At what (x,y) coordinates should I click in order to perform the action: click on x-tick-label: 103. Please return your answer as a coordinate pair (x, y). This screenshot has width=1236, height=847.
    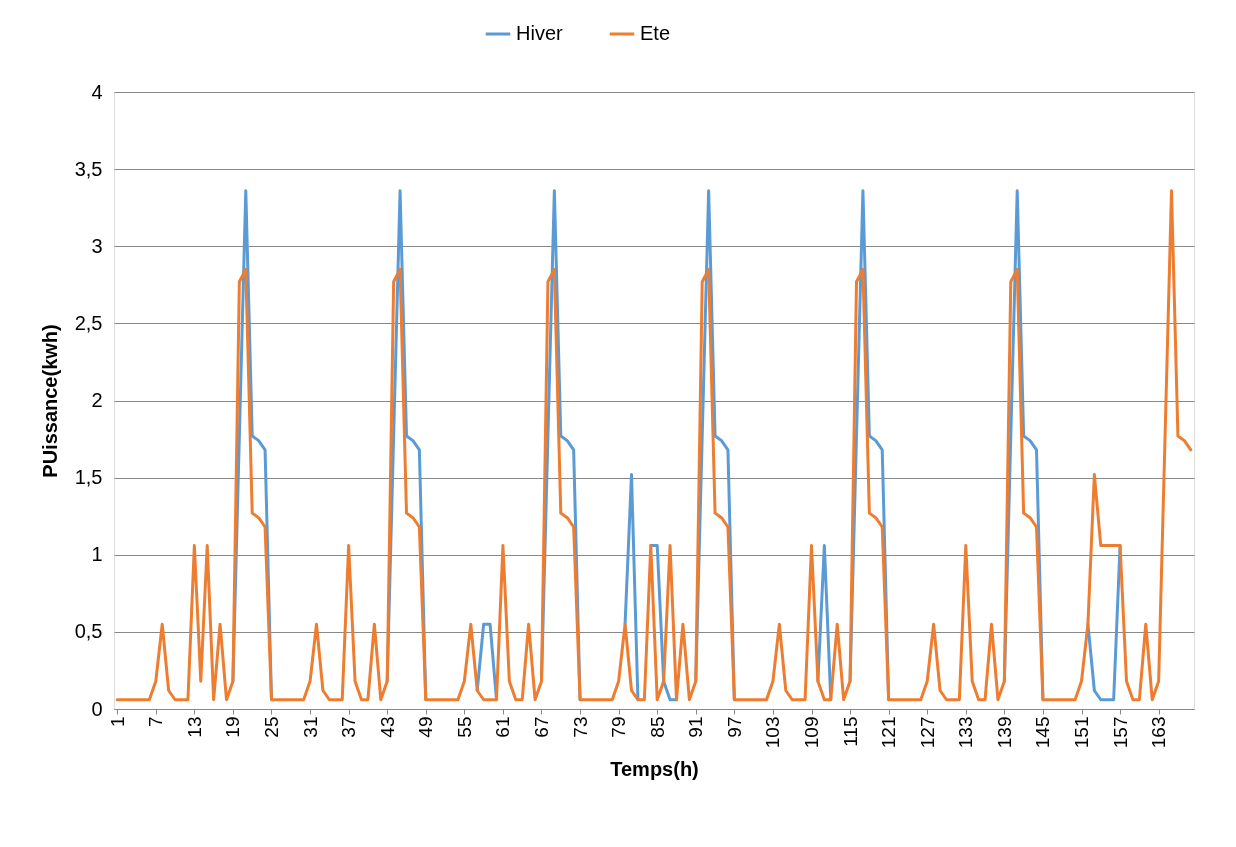
    Looking at the image, I should click on (773, 732).